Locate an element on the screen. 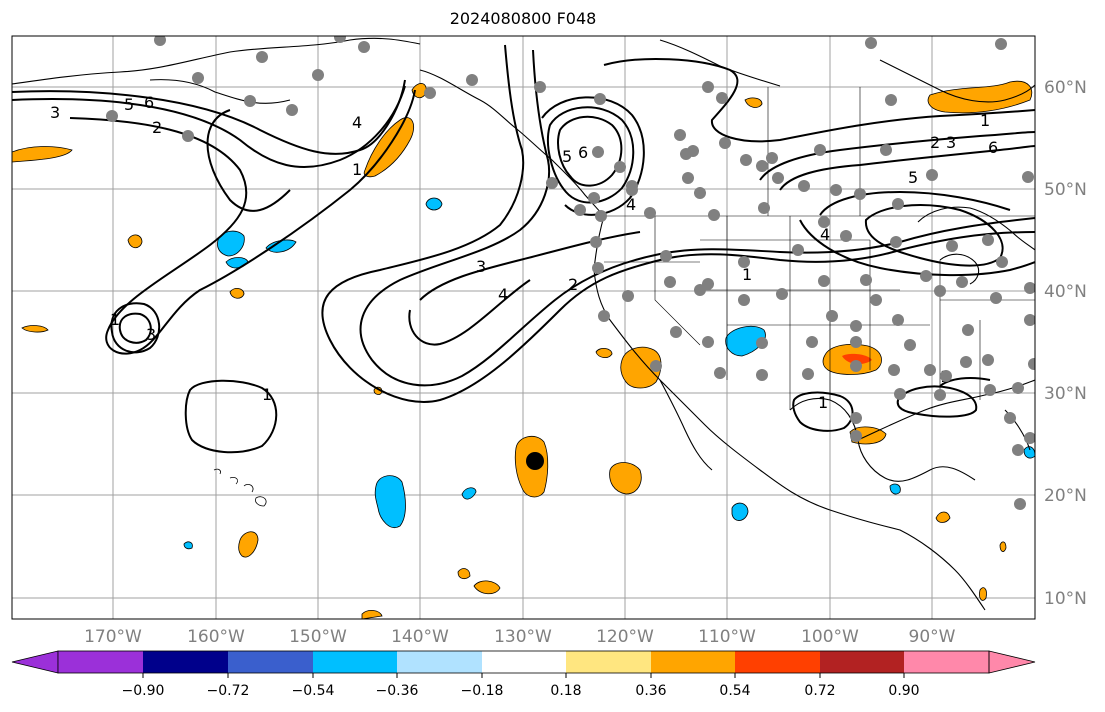  colorbar-under-arrow is located at coordinates (35, 662).